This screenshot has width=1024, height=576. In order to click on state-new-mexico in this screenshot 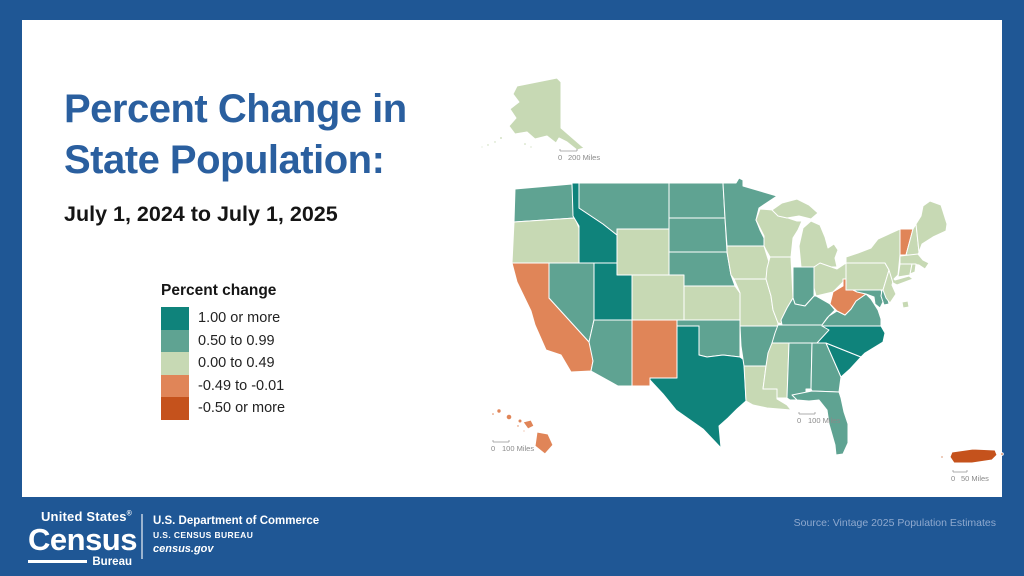, I will do `click(654, 353)`.